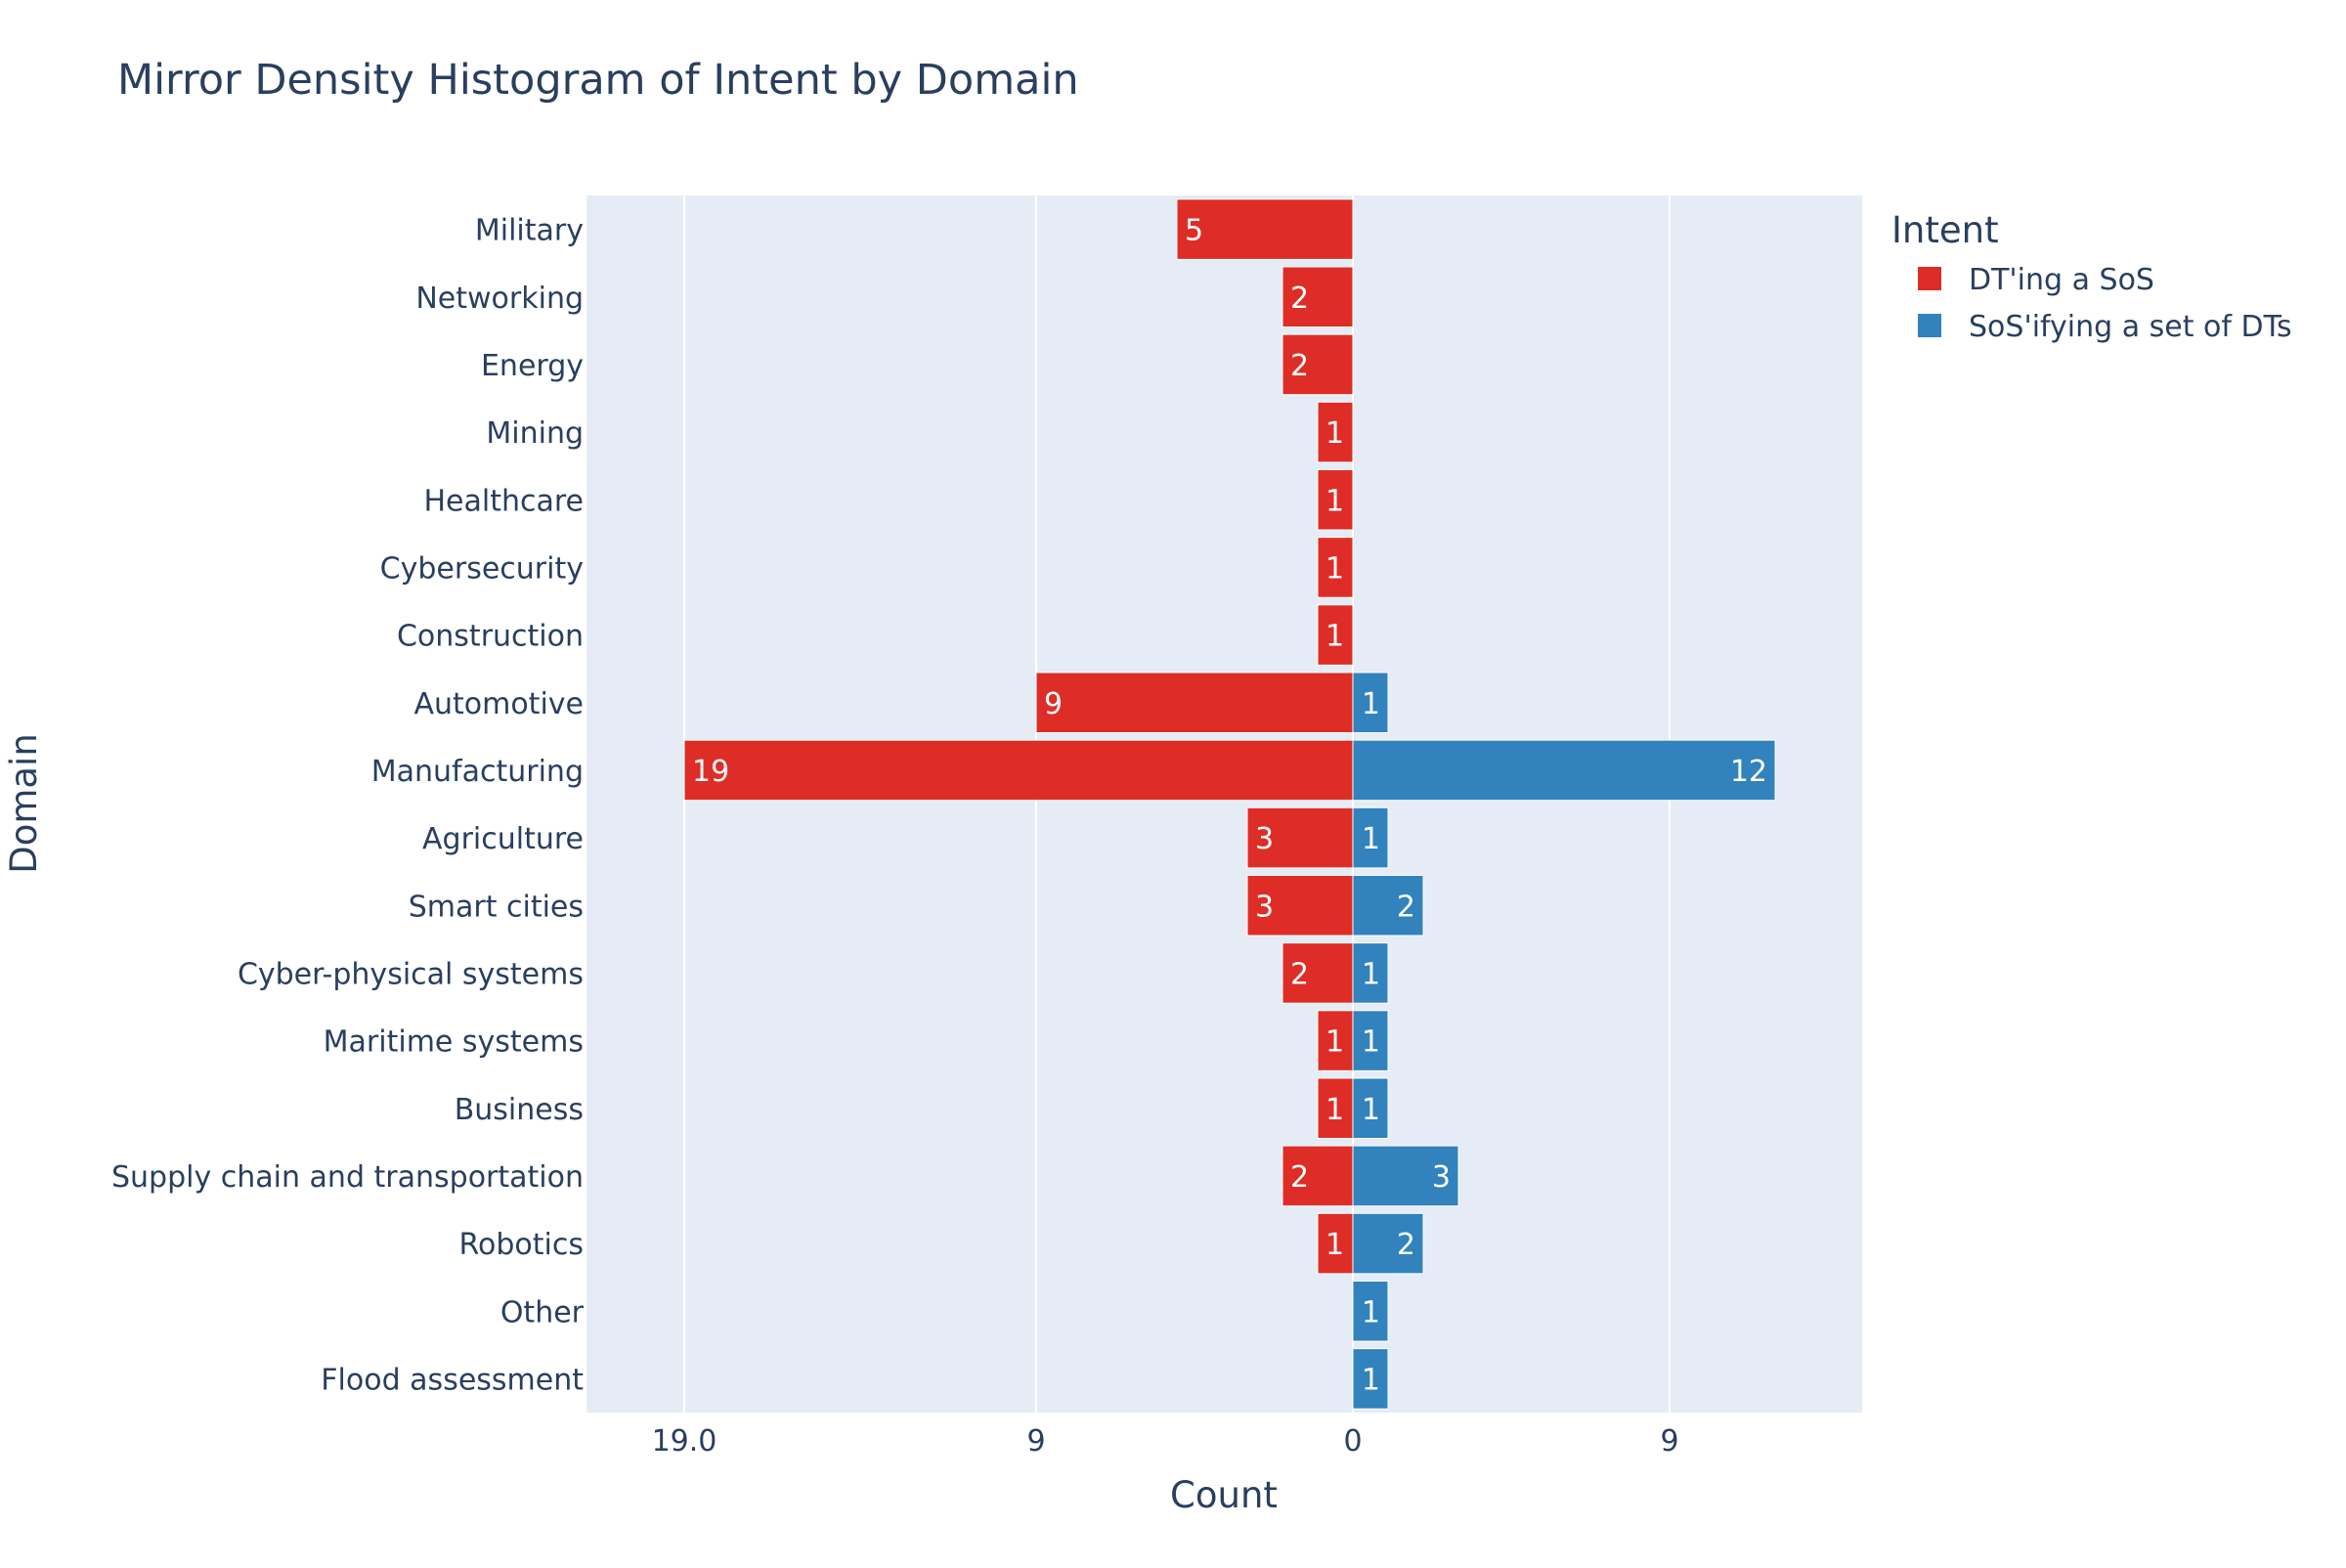 Image resolution: width=2346 pixels, height=1568 pixels. Describe the element at coordinates (497, 907) in the screenshot. I see `y-tick-label: Smart cities` at that location.